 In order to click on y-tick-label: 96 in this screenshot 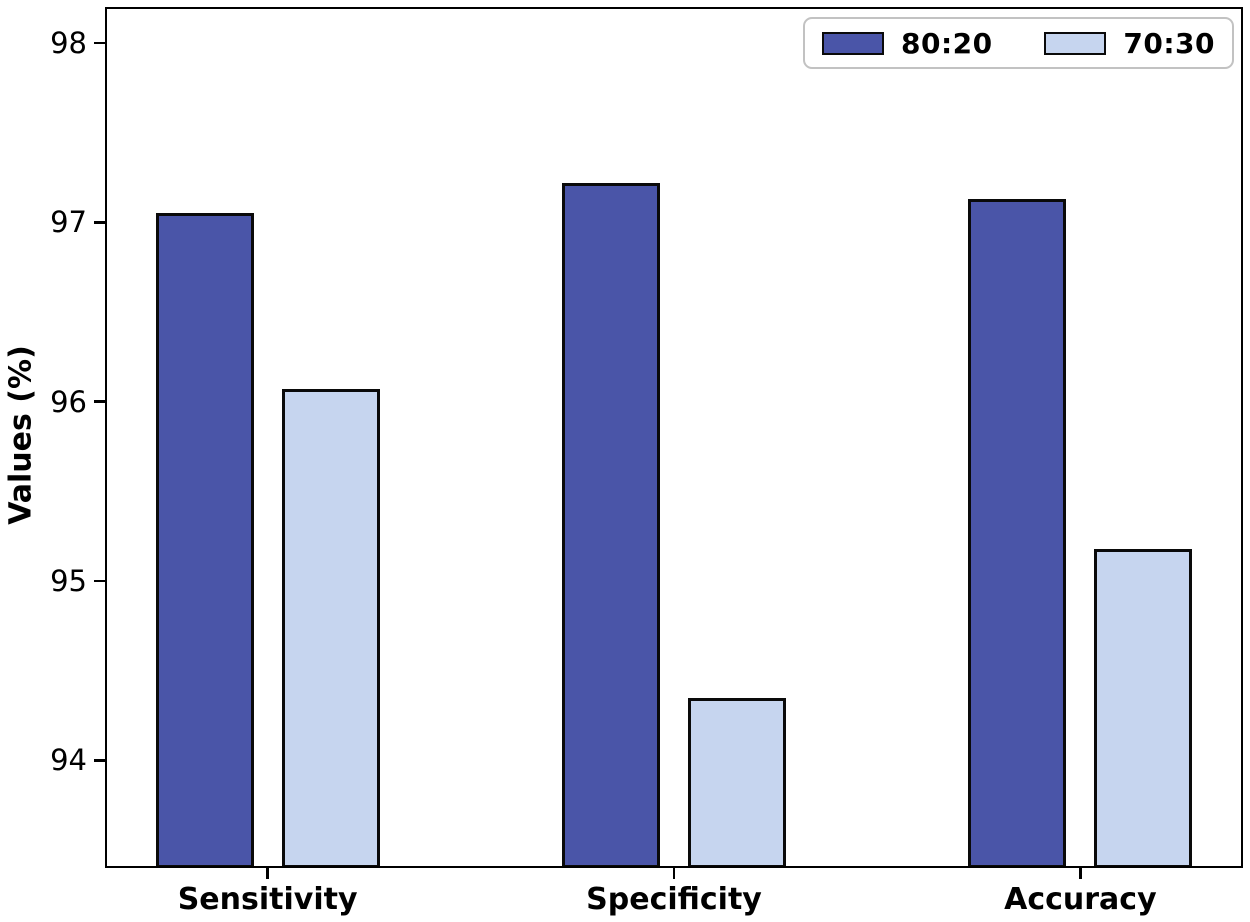, I will do `click(68, 401)`.